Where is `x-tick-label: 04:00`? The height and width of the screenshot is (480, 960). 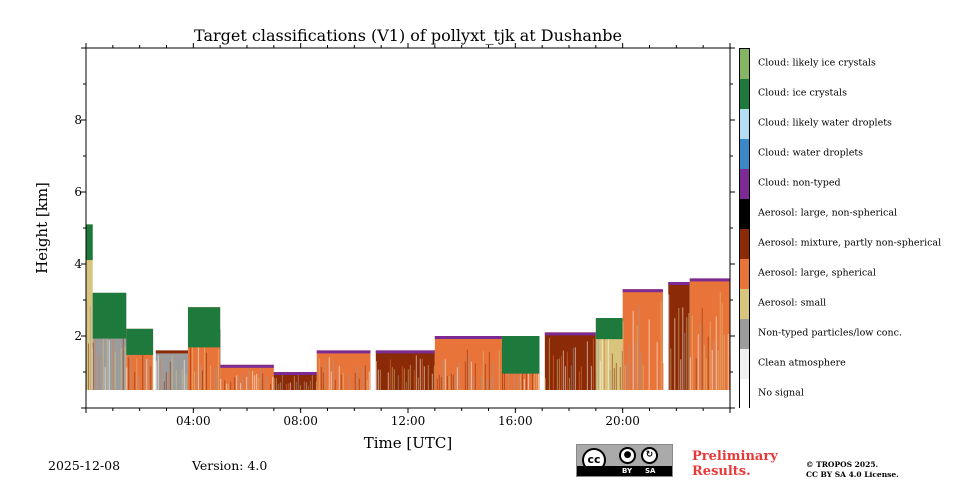 x-tick-label: 04:00 is located at coordinates (193, 421).